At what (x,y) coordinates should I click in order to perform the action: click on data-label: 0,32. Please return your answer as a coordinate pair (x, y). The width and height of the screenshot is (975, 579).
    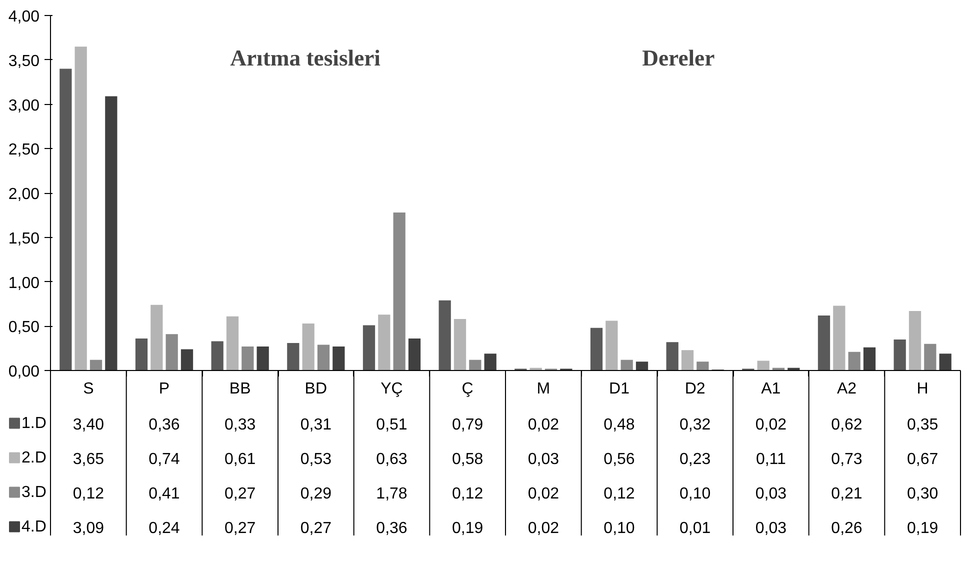
    Looking at the image, I should click on (695, 425).